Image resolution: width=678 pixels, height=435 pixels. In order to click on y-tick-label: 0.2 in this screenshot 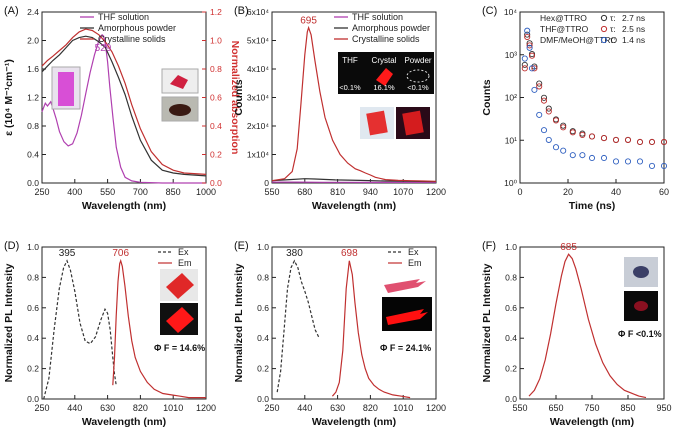, I will do `click(511, 369)`.